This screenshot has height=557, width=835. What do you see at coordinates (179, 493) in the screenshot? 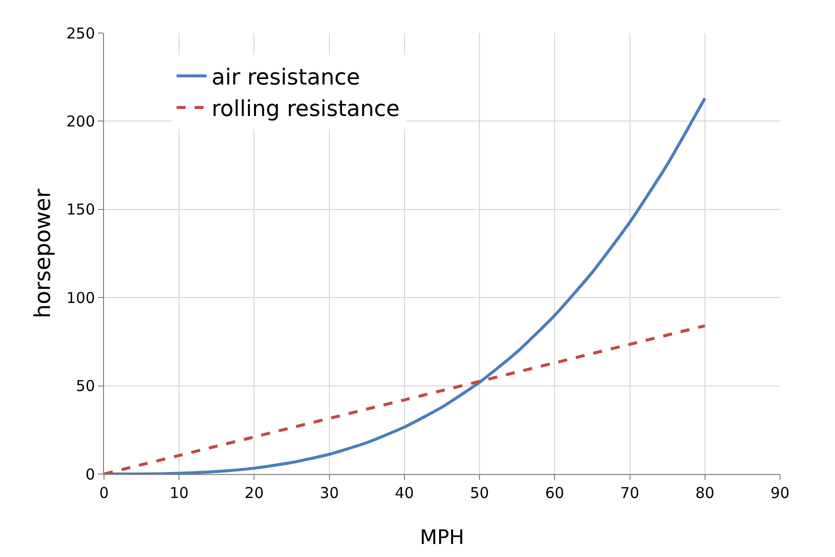
I see `x-tick-label: 10` at bounding box center [179, 493].